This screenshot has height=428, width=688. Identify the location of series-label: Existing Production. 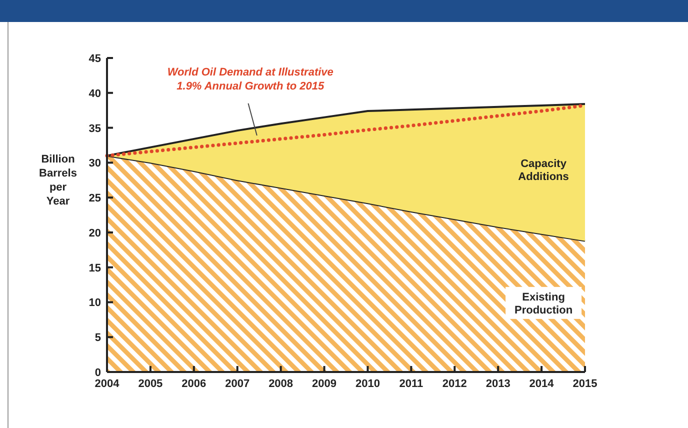
(543, 303).